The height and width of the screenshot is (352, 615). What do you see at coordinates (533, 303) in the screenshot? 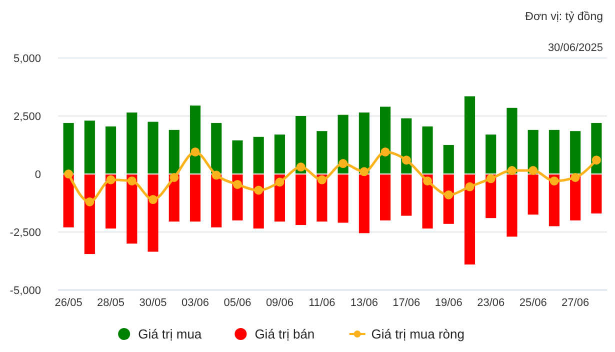
I see `x-tick-label: 25/06` at bounding box center [533, 303].